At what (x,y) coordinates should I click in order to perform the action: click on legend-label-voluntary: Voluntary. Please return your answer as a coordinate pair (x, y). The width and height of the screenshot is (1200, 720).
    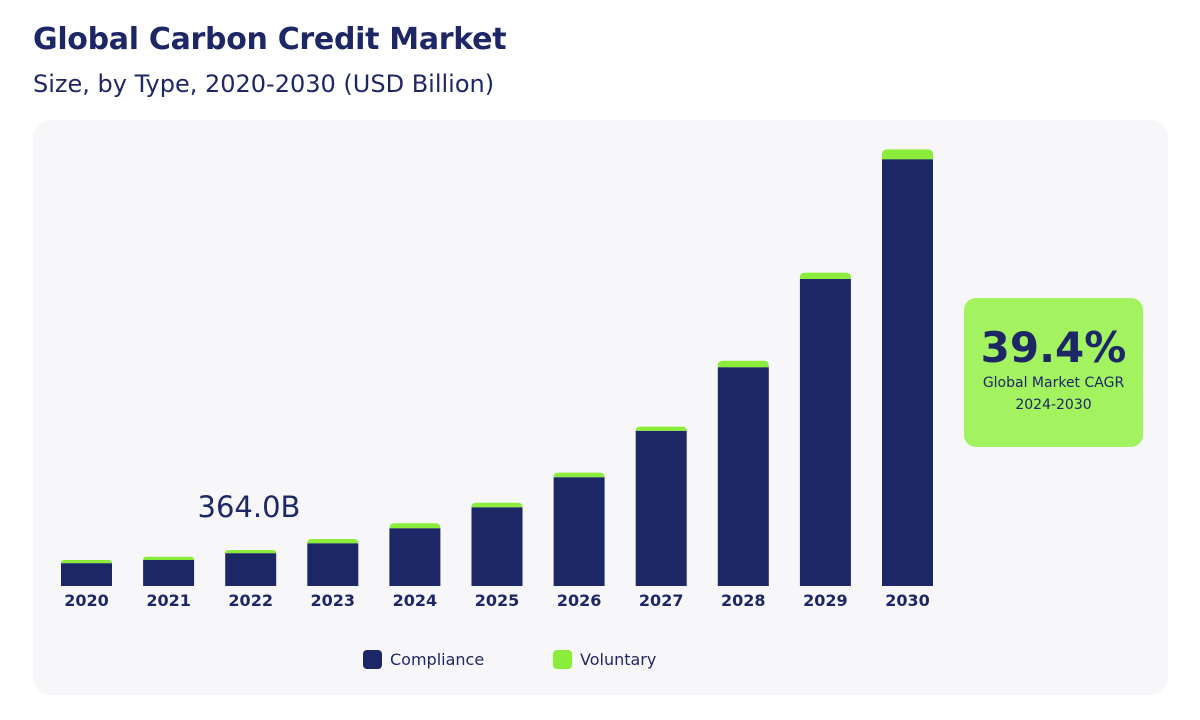
    Looking at the image, I should click on (618, 659).